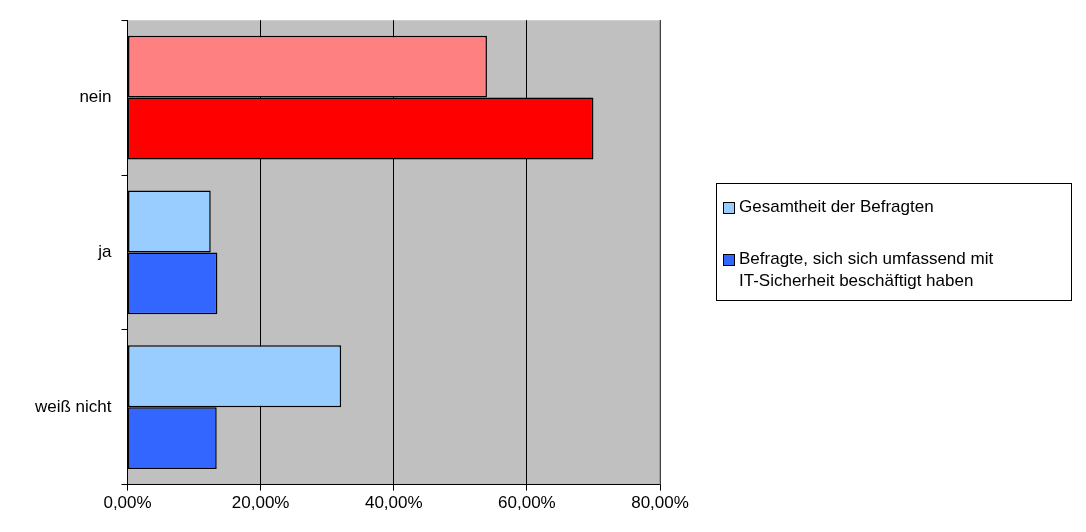  I want to click on x-tick-label: 20,00%, so click(260, 503).